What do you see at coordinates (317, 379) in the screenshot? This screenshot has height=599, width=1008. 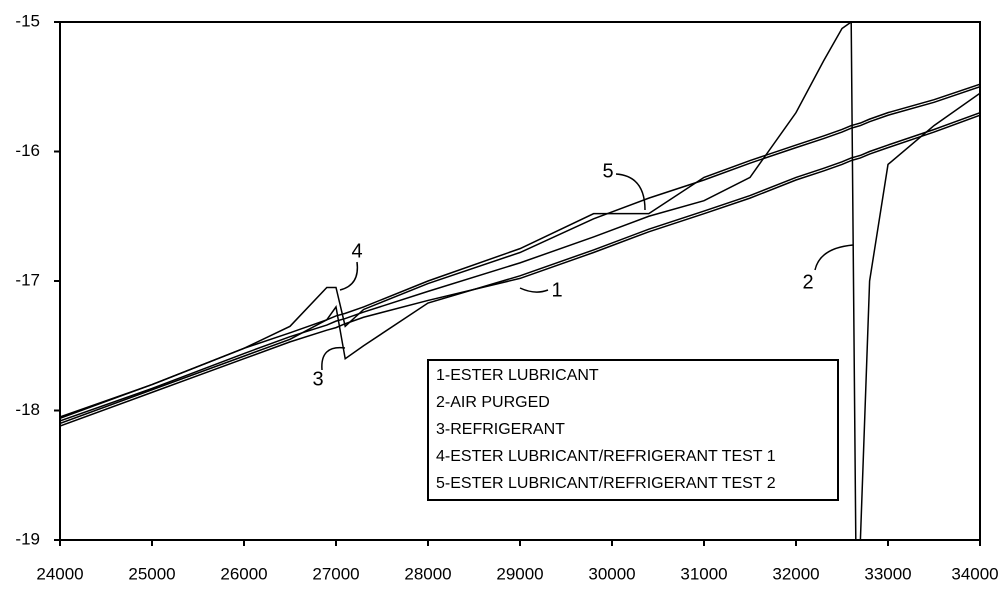 I see `annotation: 3` at bounding box center [317, 379].